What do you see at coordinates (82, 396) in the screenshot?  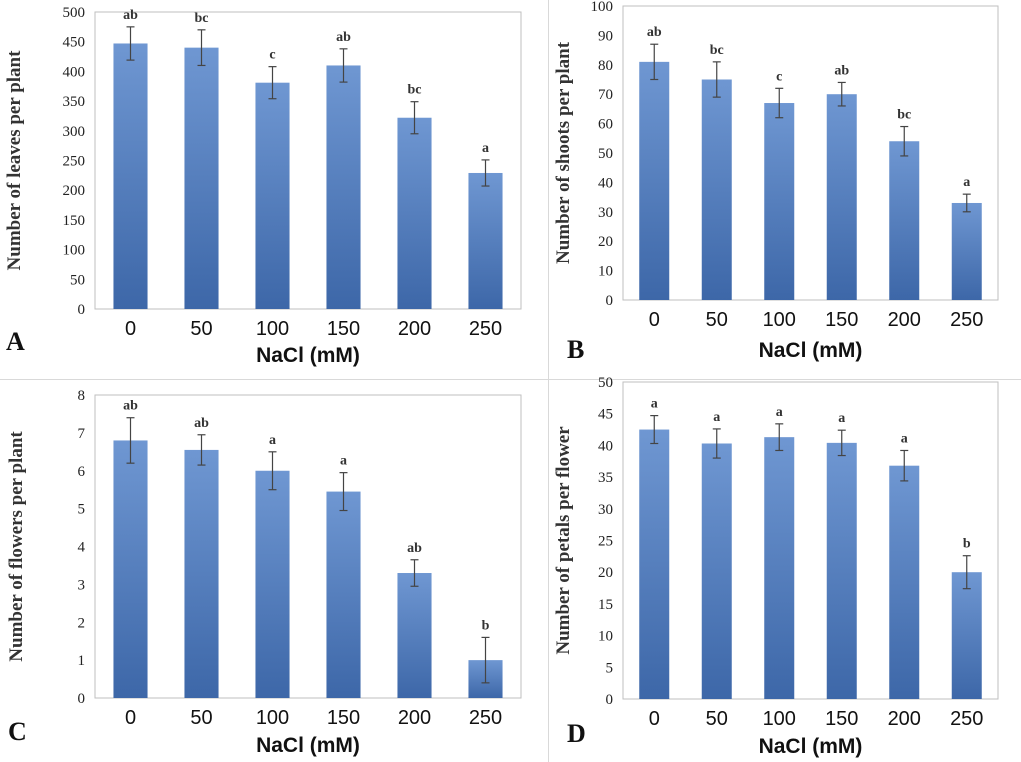 I see `y-tick-label: 8` at bounding box center [82, 396].